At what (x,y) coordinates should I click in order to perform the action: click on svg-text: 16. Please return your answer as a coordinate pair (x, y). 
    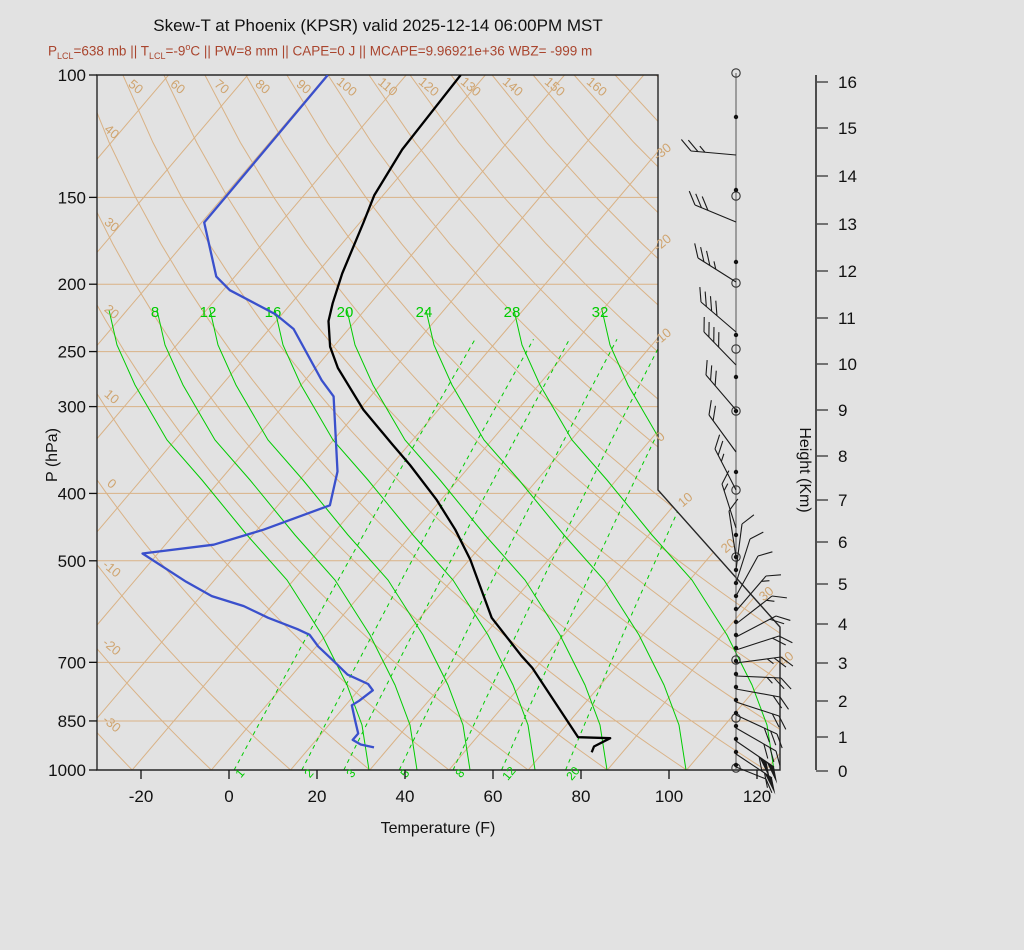
    Looking at the image, I should click on (847, 82).